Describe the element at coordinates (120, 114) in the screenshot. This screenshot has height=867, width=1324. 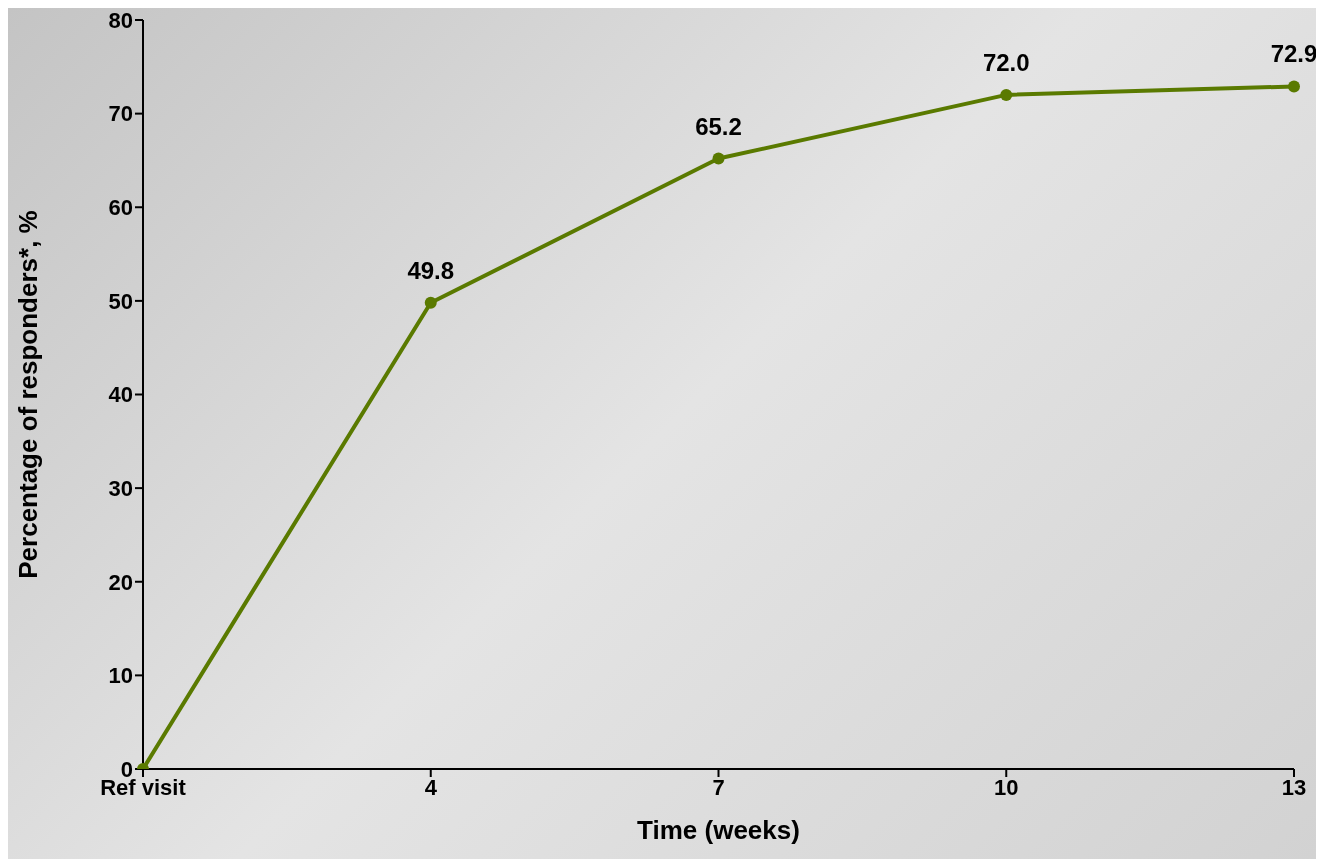
I see `y-tick-label: 70` at that location.